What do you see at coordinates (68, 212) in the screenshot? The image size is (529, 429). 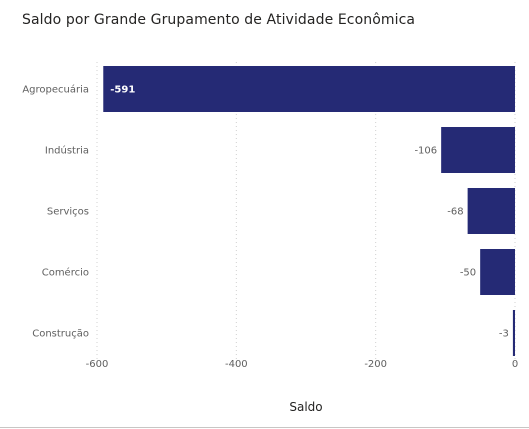 I see `category-label: Serviços` at bounding box center [68, 212].